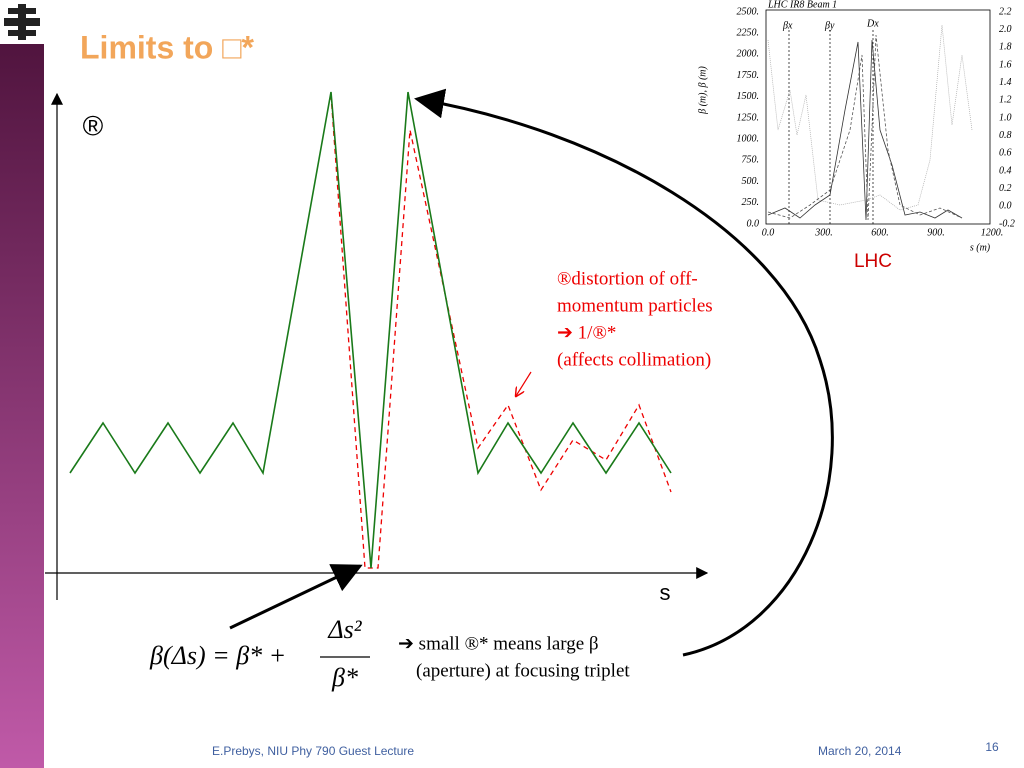 This screenshot has height=768, width=1024. What do you see at coordinates (748, 117) in the screenshot?
I see `inset-tick-label: 1250.` at bounding box center [748, 117].